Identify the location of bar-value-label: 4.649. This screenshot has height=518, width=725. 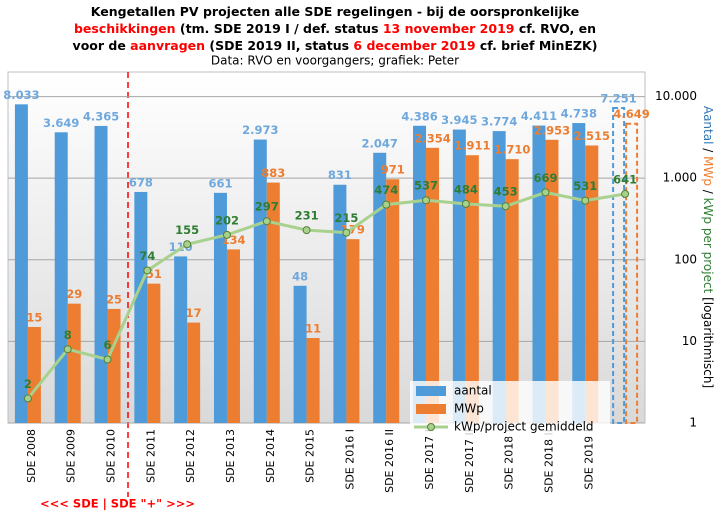
(631, 114).